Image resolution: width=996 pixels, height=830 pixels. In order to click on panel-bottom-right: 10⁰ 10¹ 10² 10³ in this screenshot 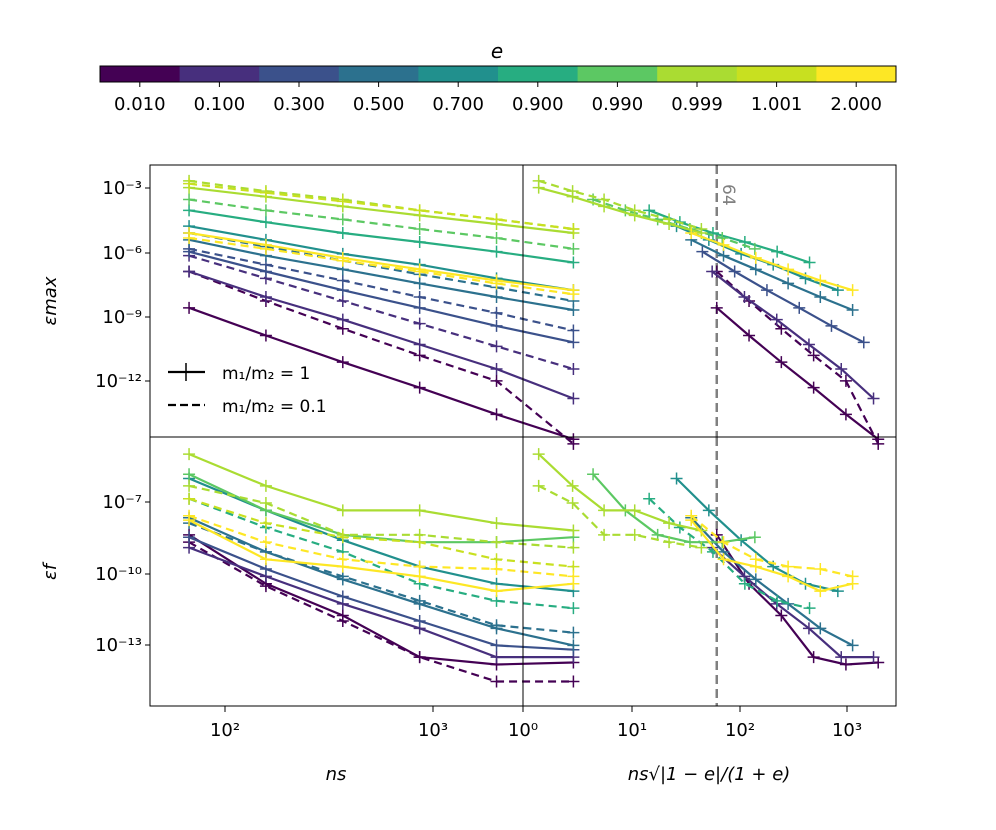, I will do `click(696, 589)`.